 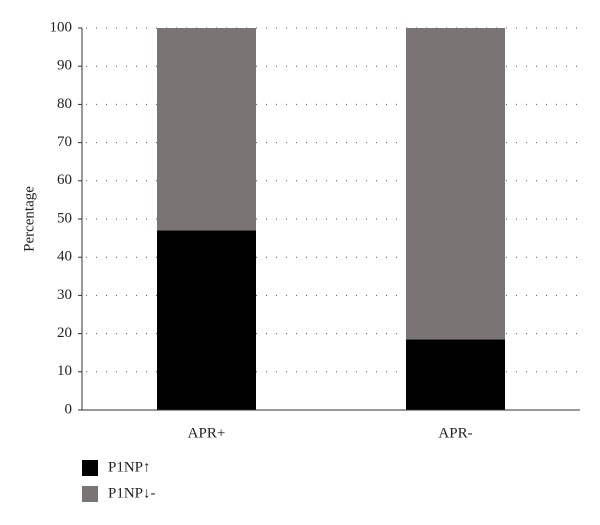 I want to click on legend-label: P1NP↑, so click(x=129, y=467).